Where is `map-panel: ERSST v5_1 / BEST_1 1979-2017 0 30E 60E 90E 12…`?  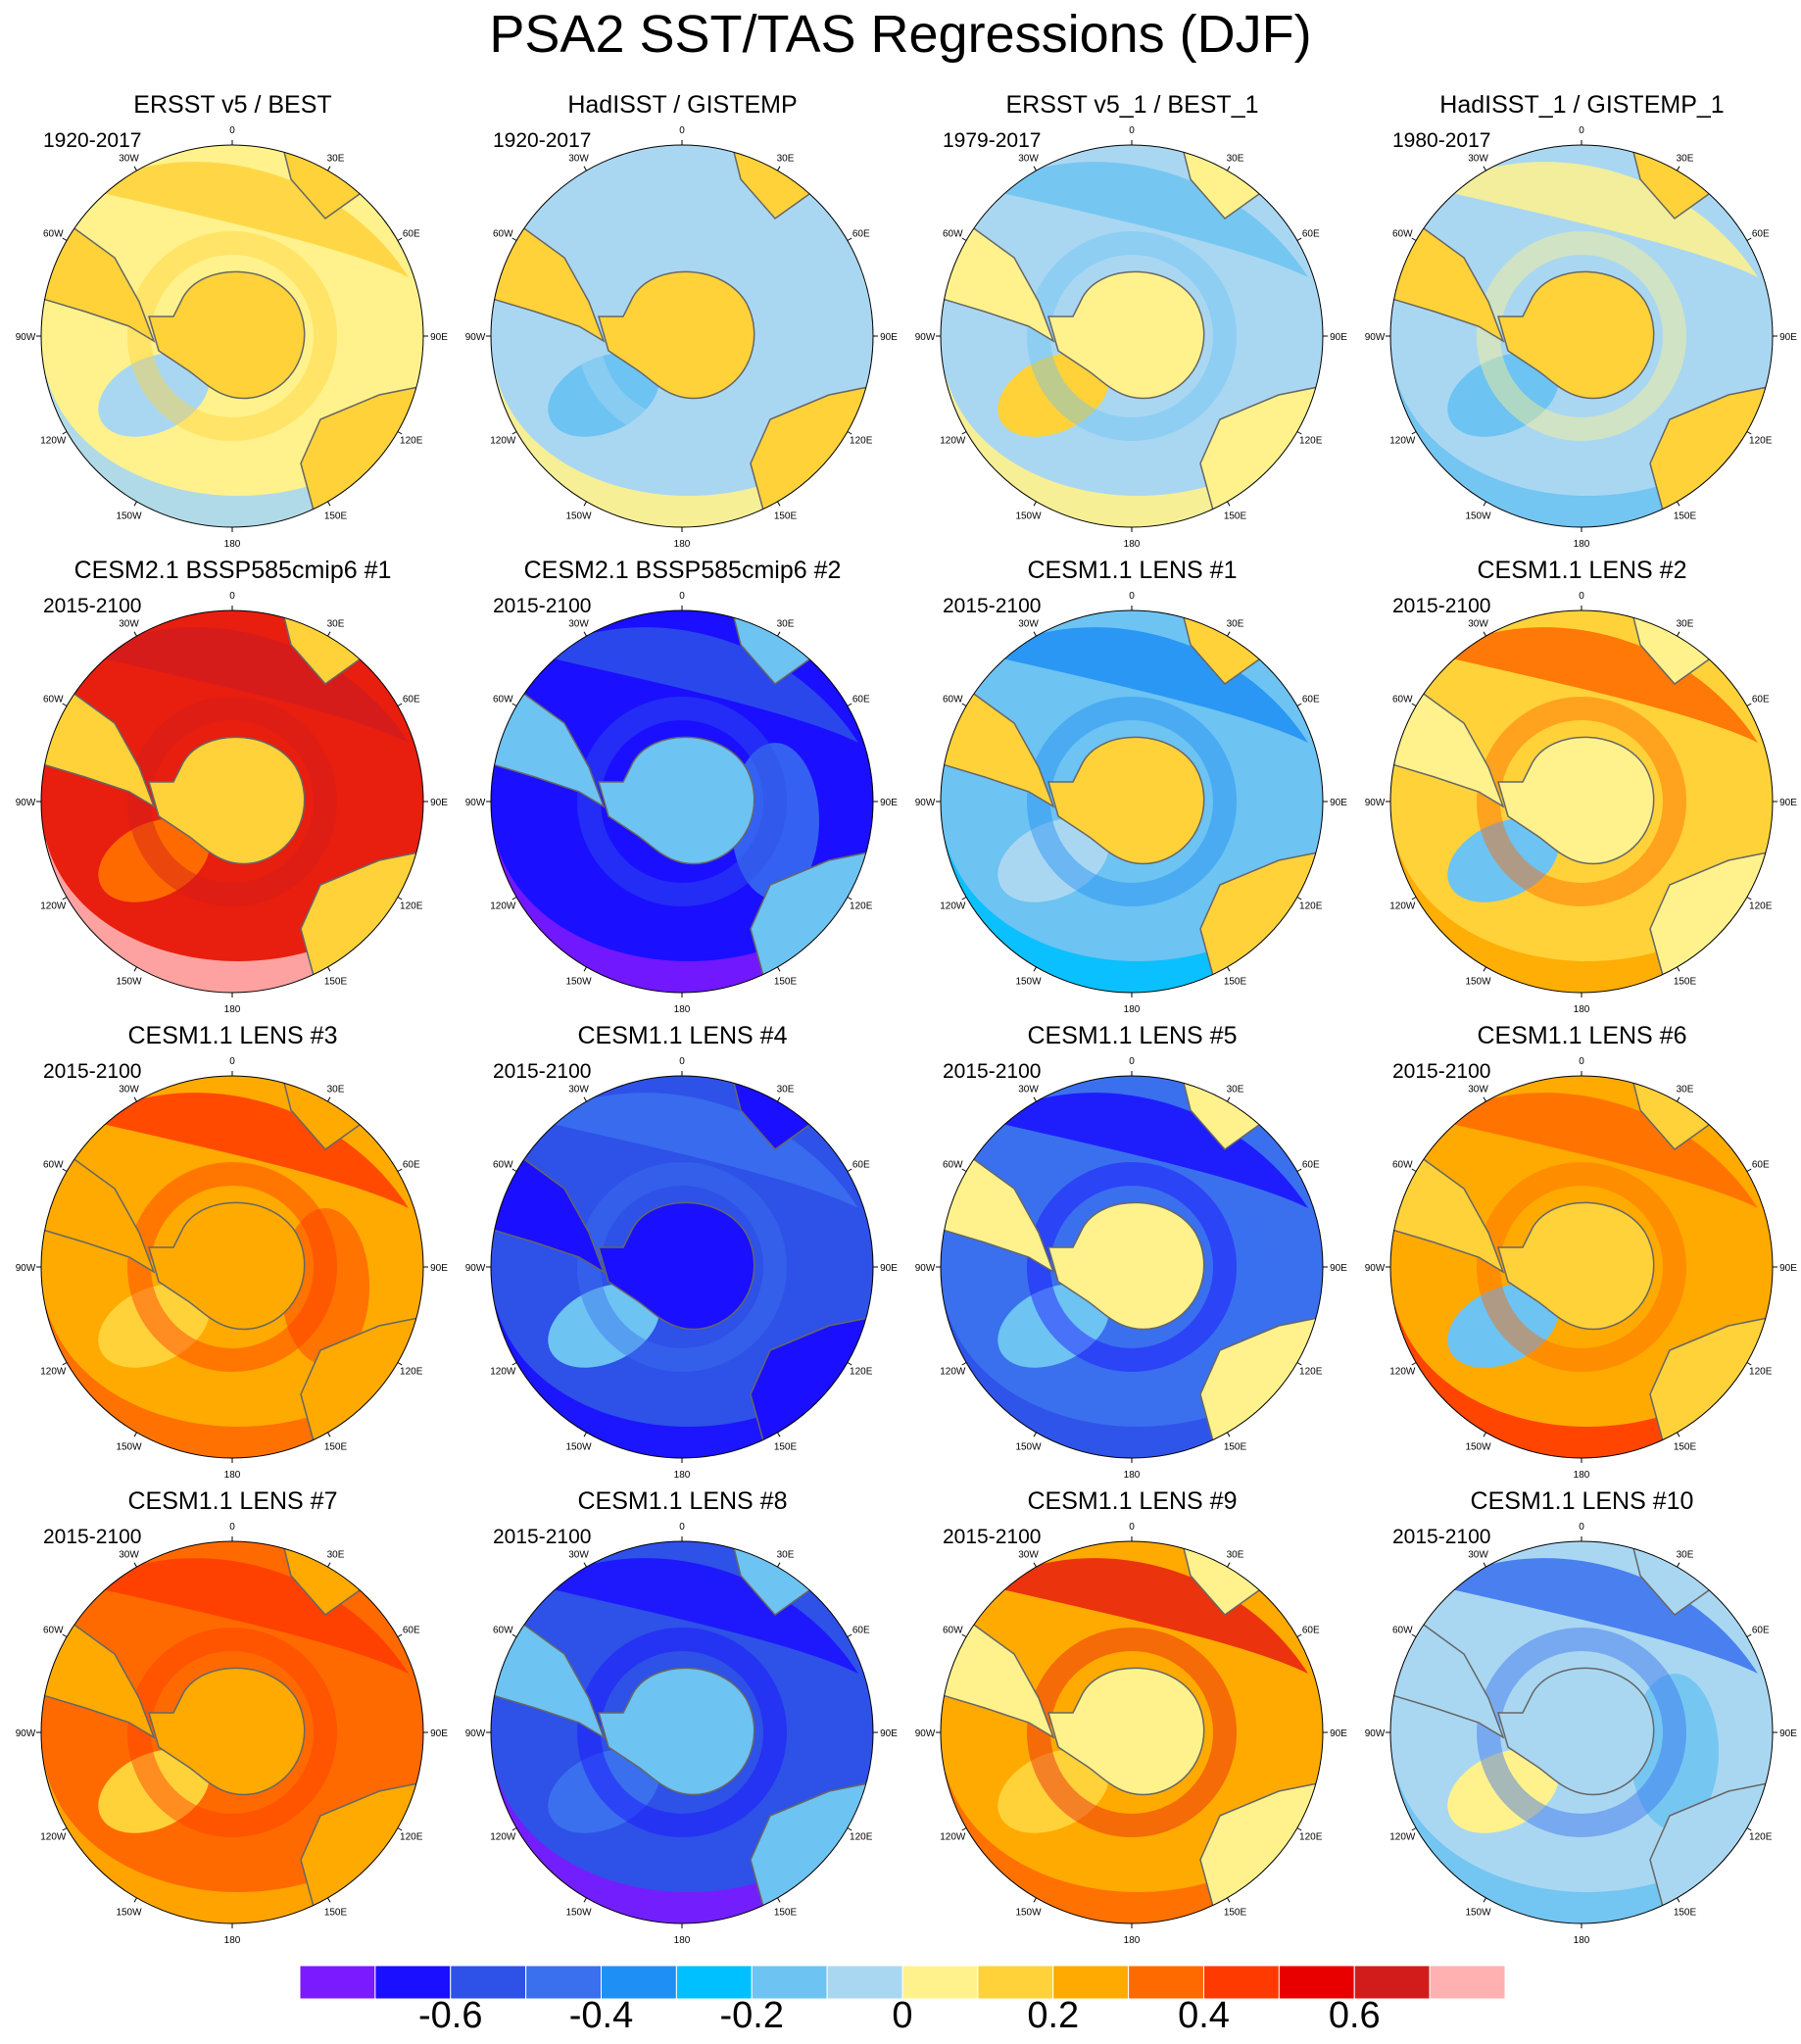
map-panel: ERSST v5_1 / BEST_1 1979-2017 0 30E 60E 90E 12… is located at coordinates (1132, 323).